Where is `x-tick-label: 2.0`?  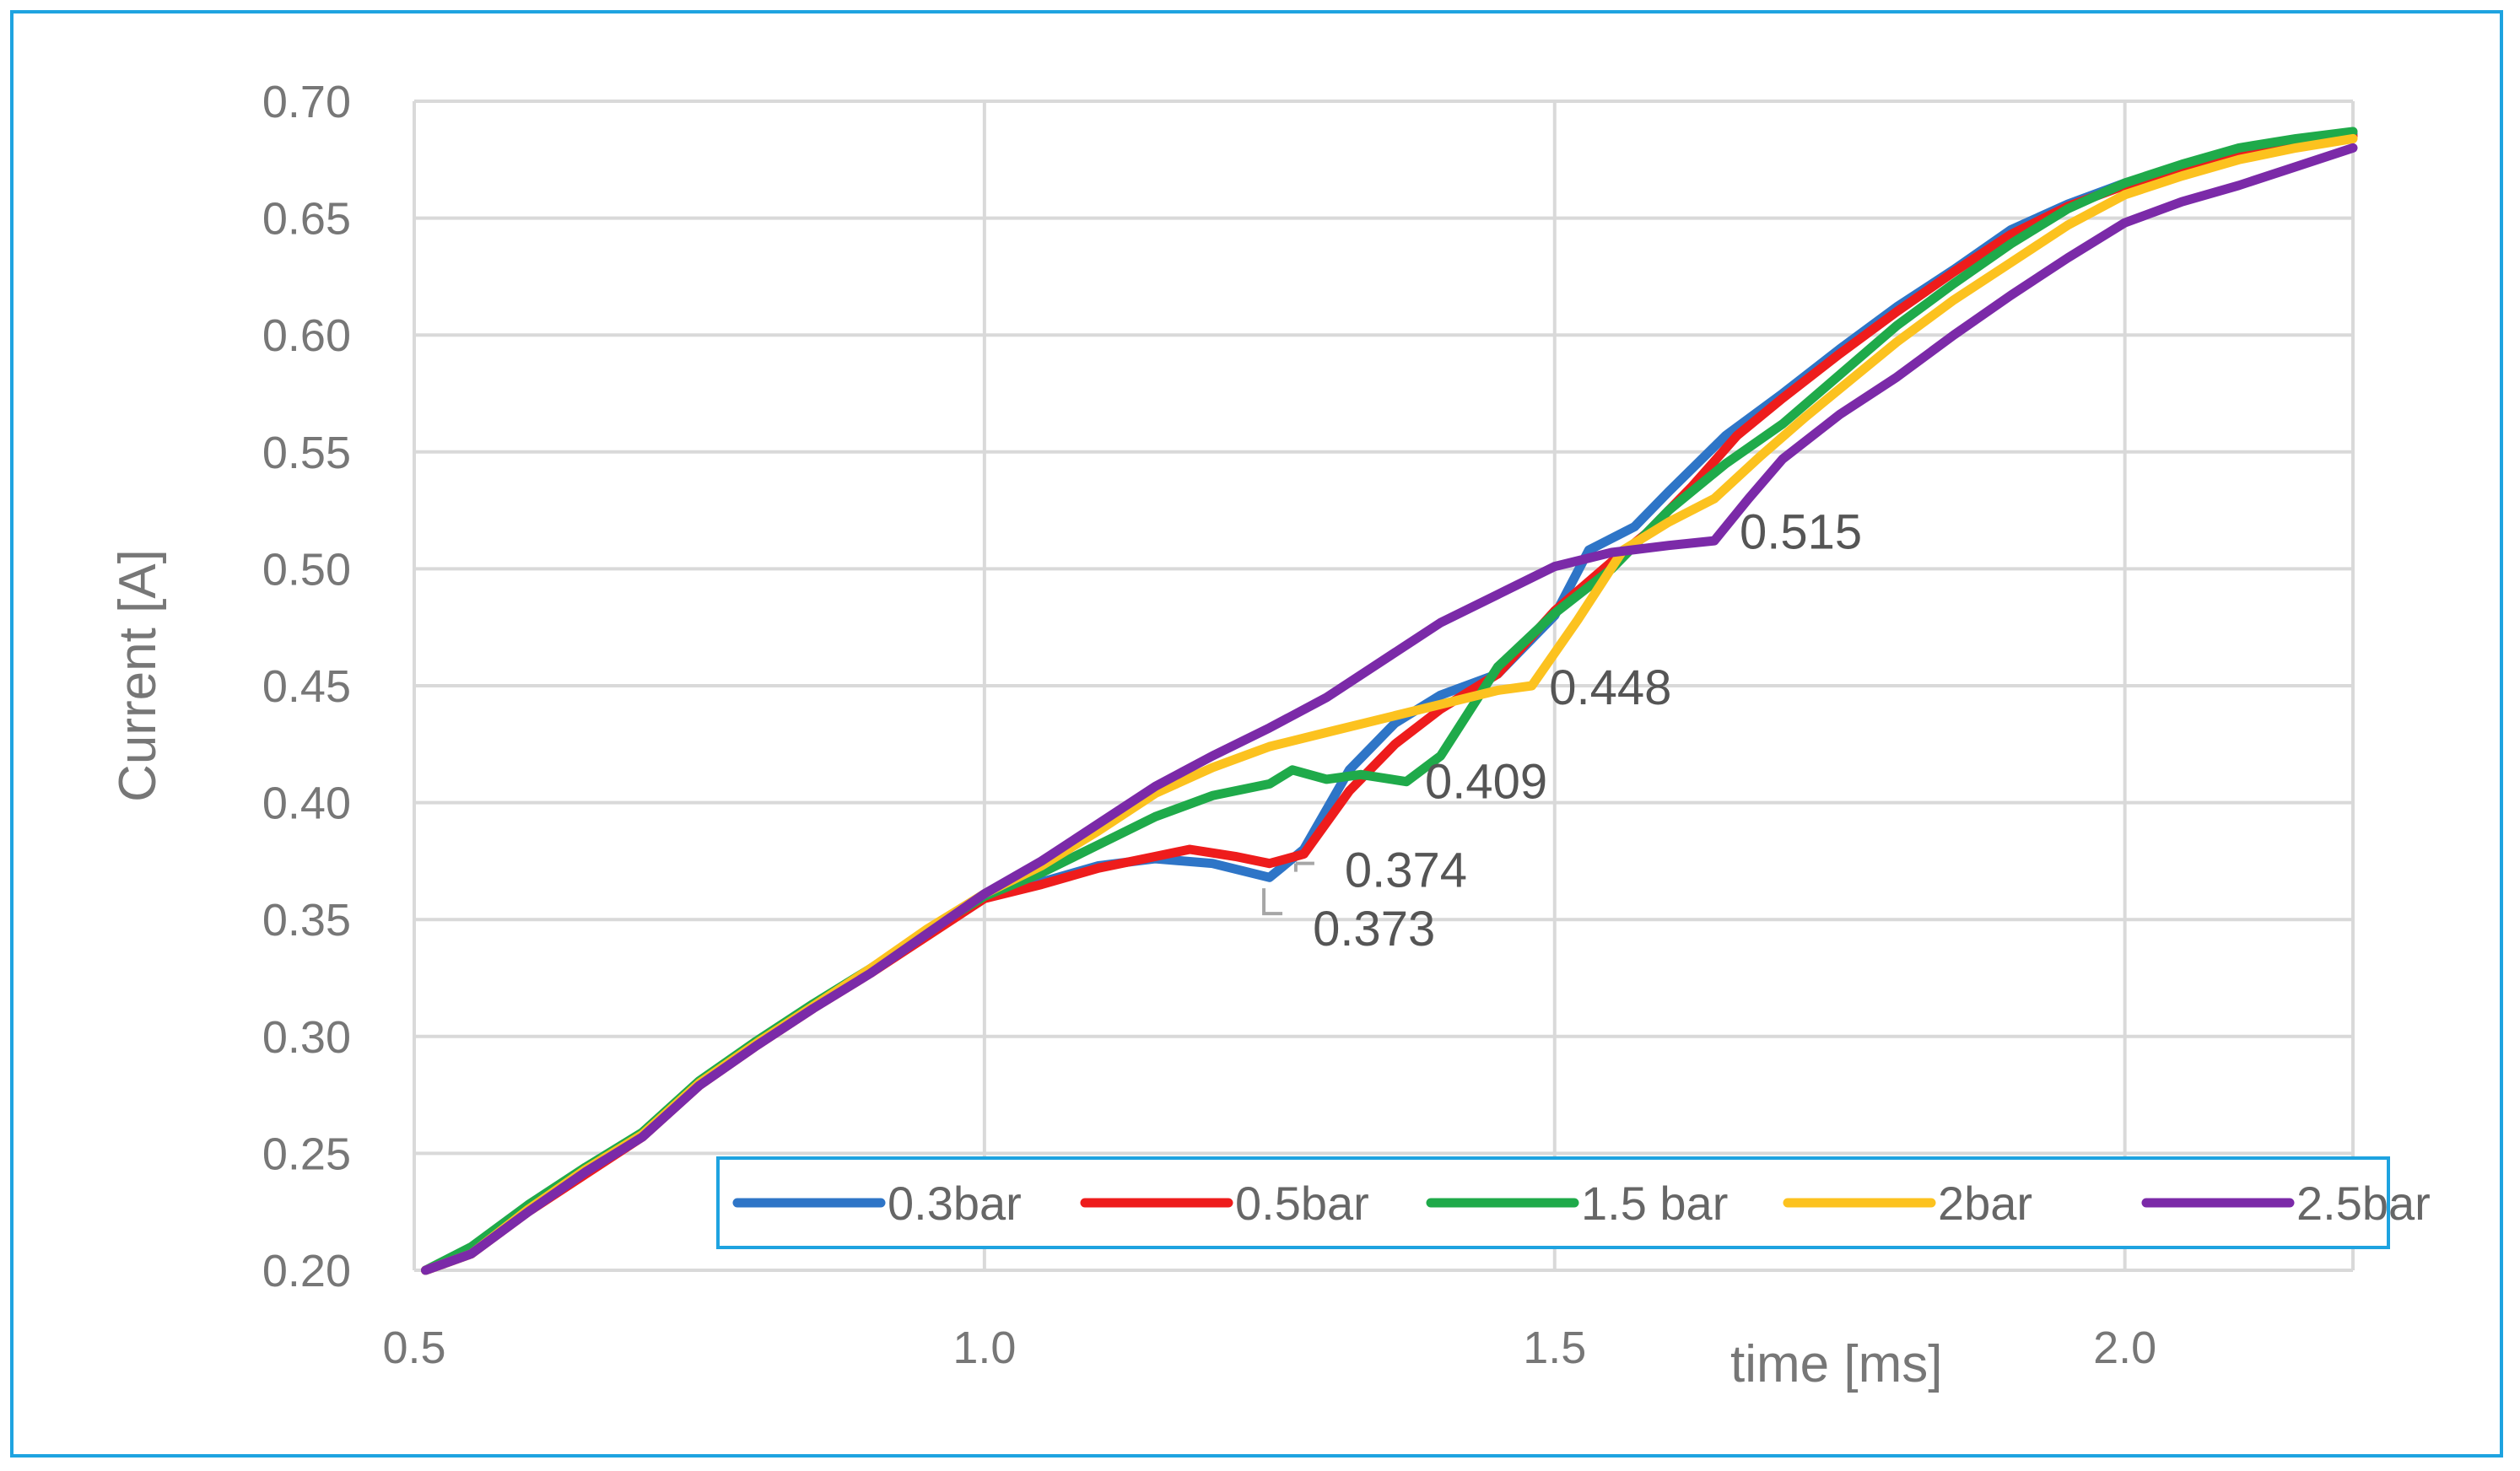
x-tick-label: 2.0 is located at coordinates (2124, 1348).